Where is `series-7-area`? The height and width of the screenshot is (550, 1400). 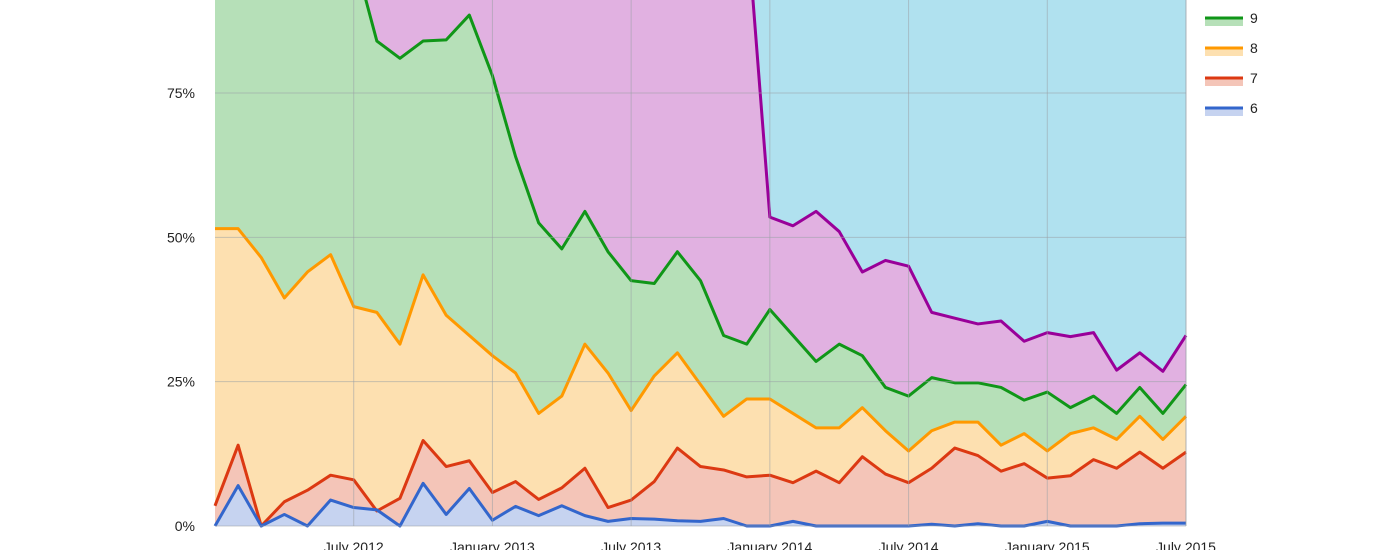
series-7-area is located at coordinates (700, 483).